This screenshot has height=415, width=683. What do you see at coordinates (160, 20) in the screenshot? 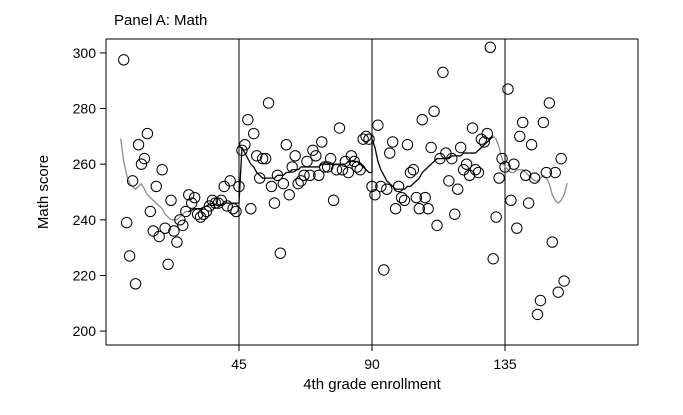
I see `chart-title: Panel A: Math` at bounding box center [160, 20].